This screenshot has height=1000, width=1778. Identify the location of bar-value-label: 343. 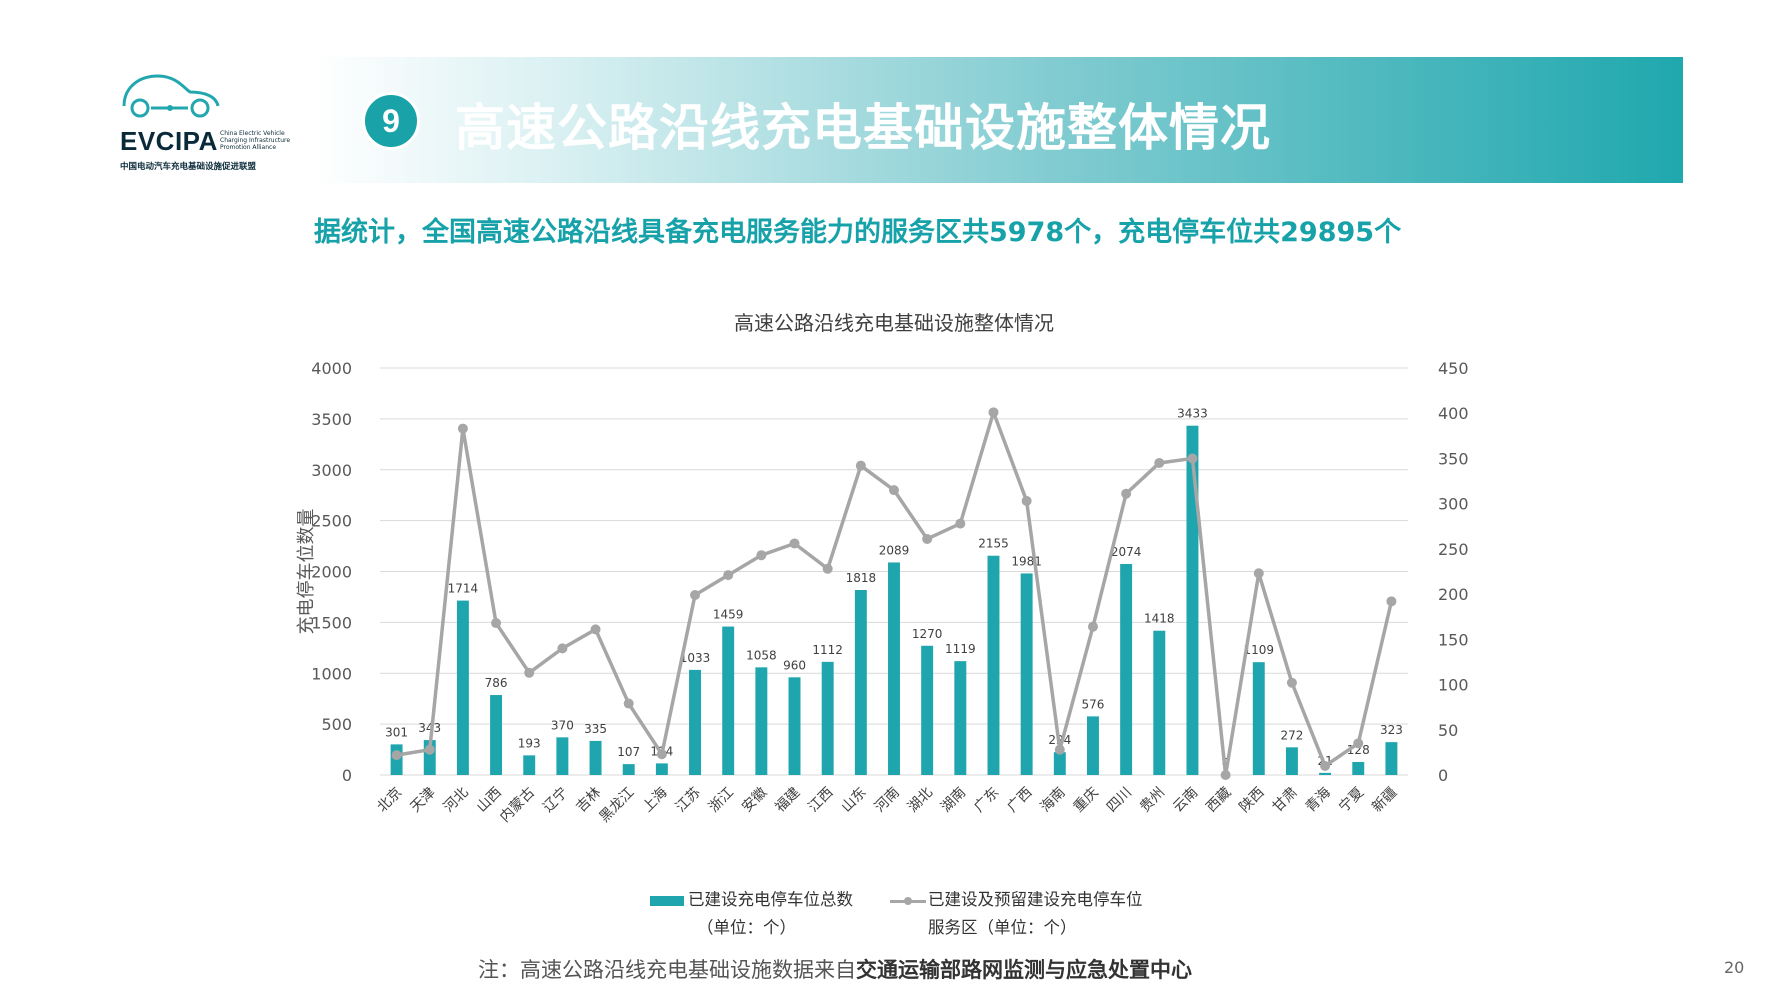
(429, 728).